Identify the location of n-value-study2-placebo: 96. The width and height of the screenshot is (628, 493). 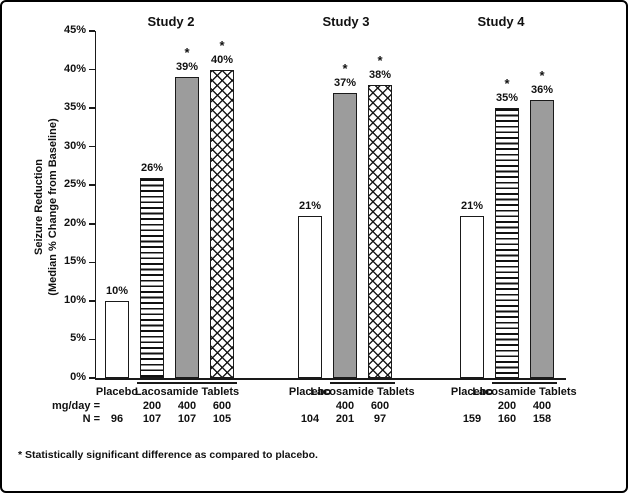
(117, 419).